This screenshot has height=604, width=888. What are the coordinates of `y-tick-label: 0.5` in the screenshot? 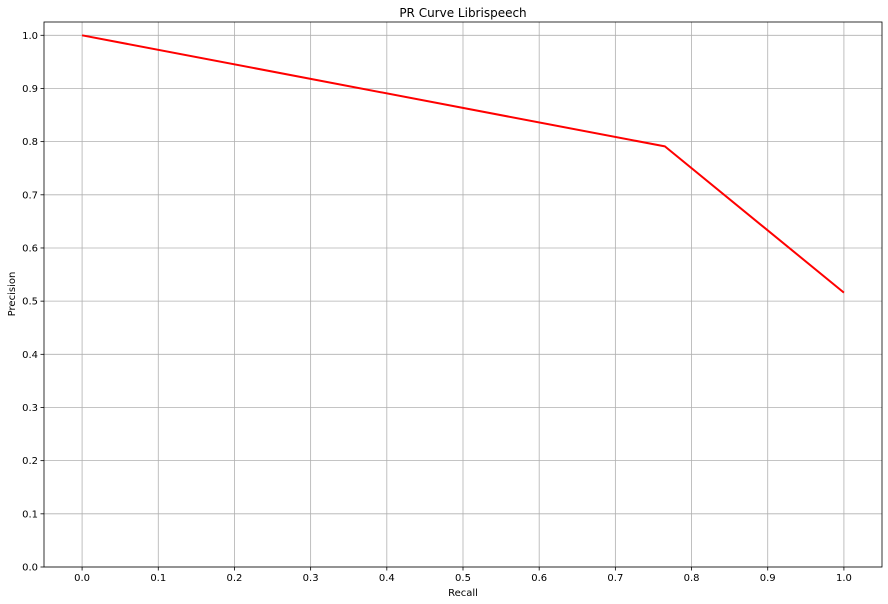 It's located at (30, 302).